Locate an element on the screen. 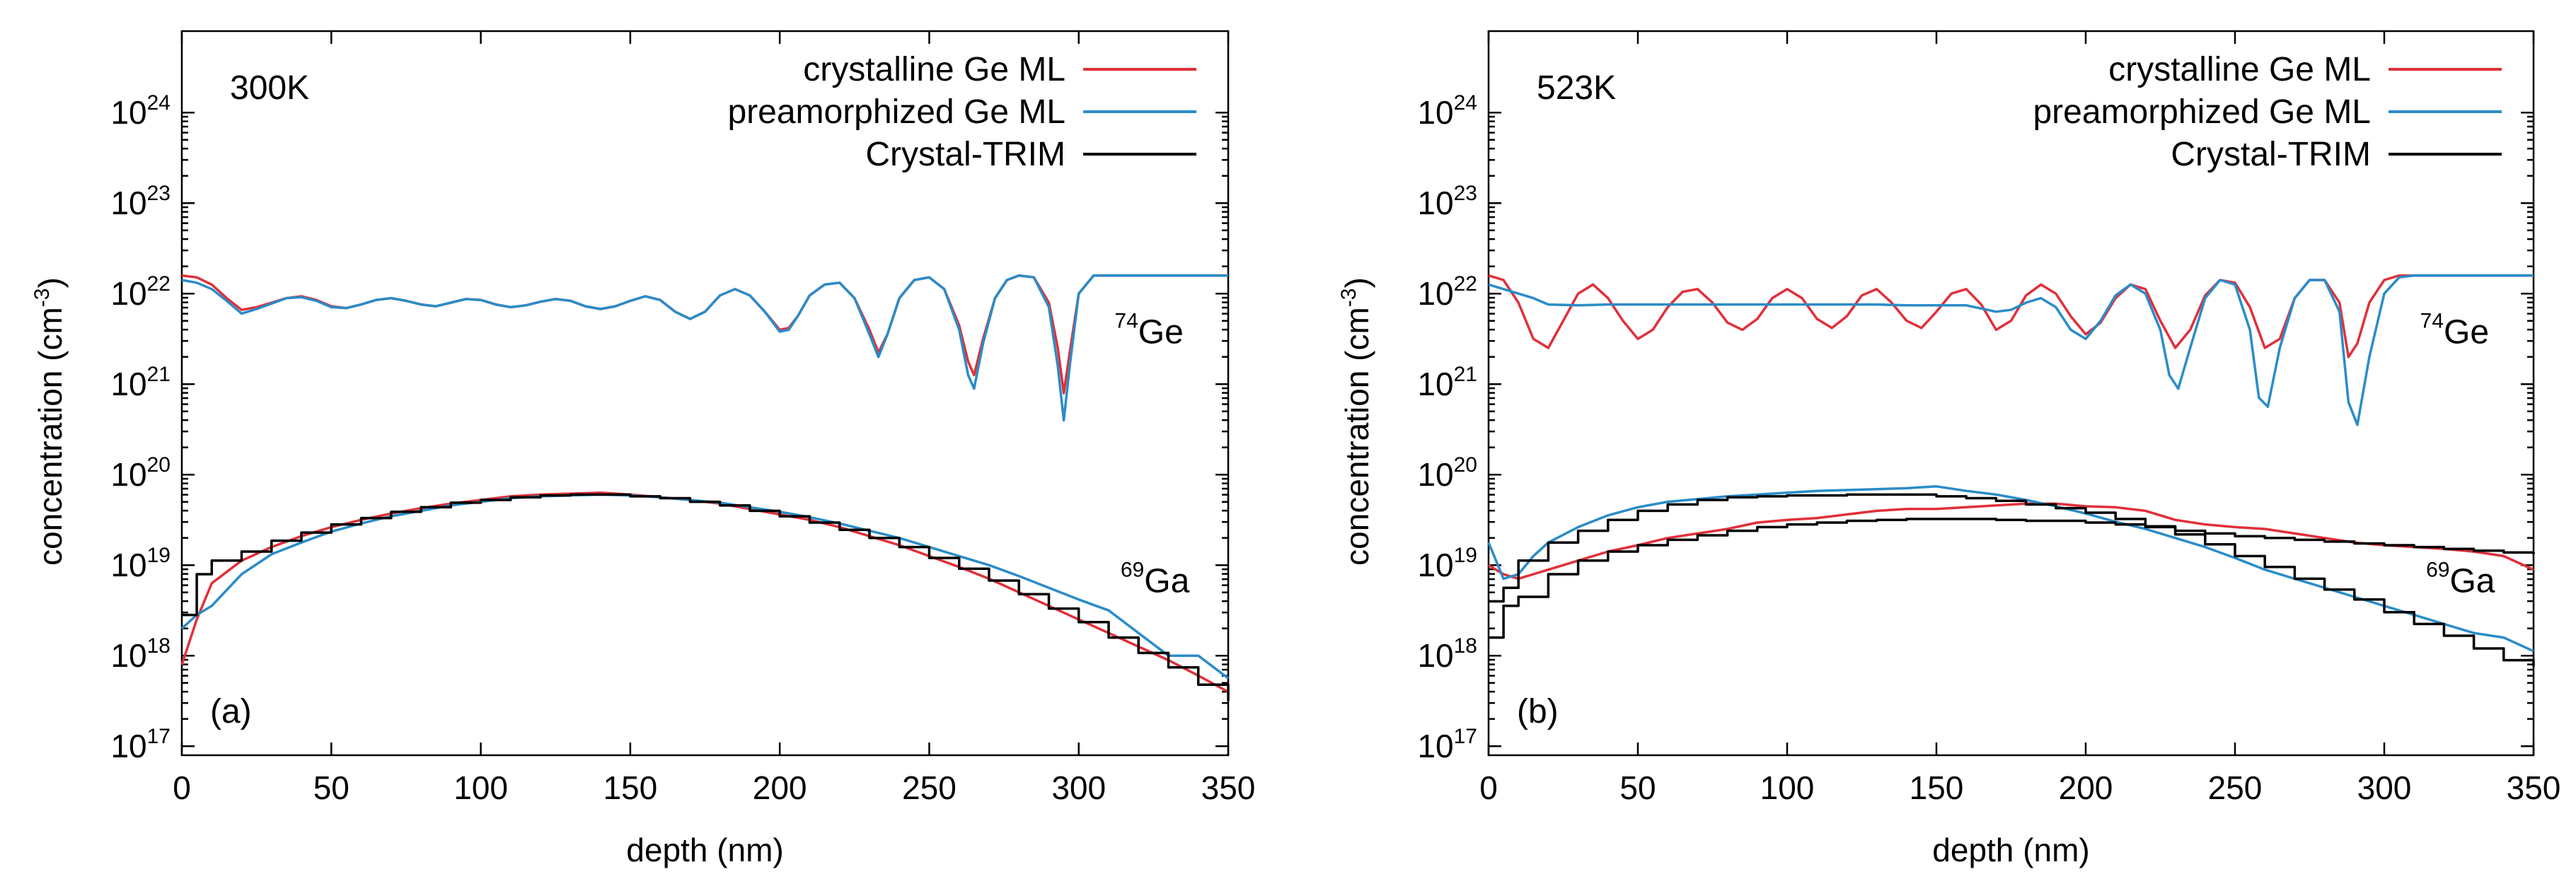 The image size is (2576, 891). temperature-label: 523K is located at coordinates (1576, 88).